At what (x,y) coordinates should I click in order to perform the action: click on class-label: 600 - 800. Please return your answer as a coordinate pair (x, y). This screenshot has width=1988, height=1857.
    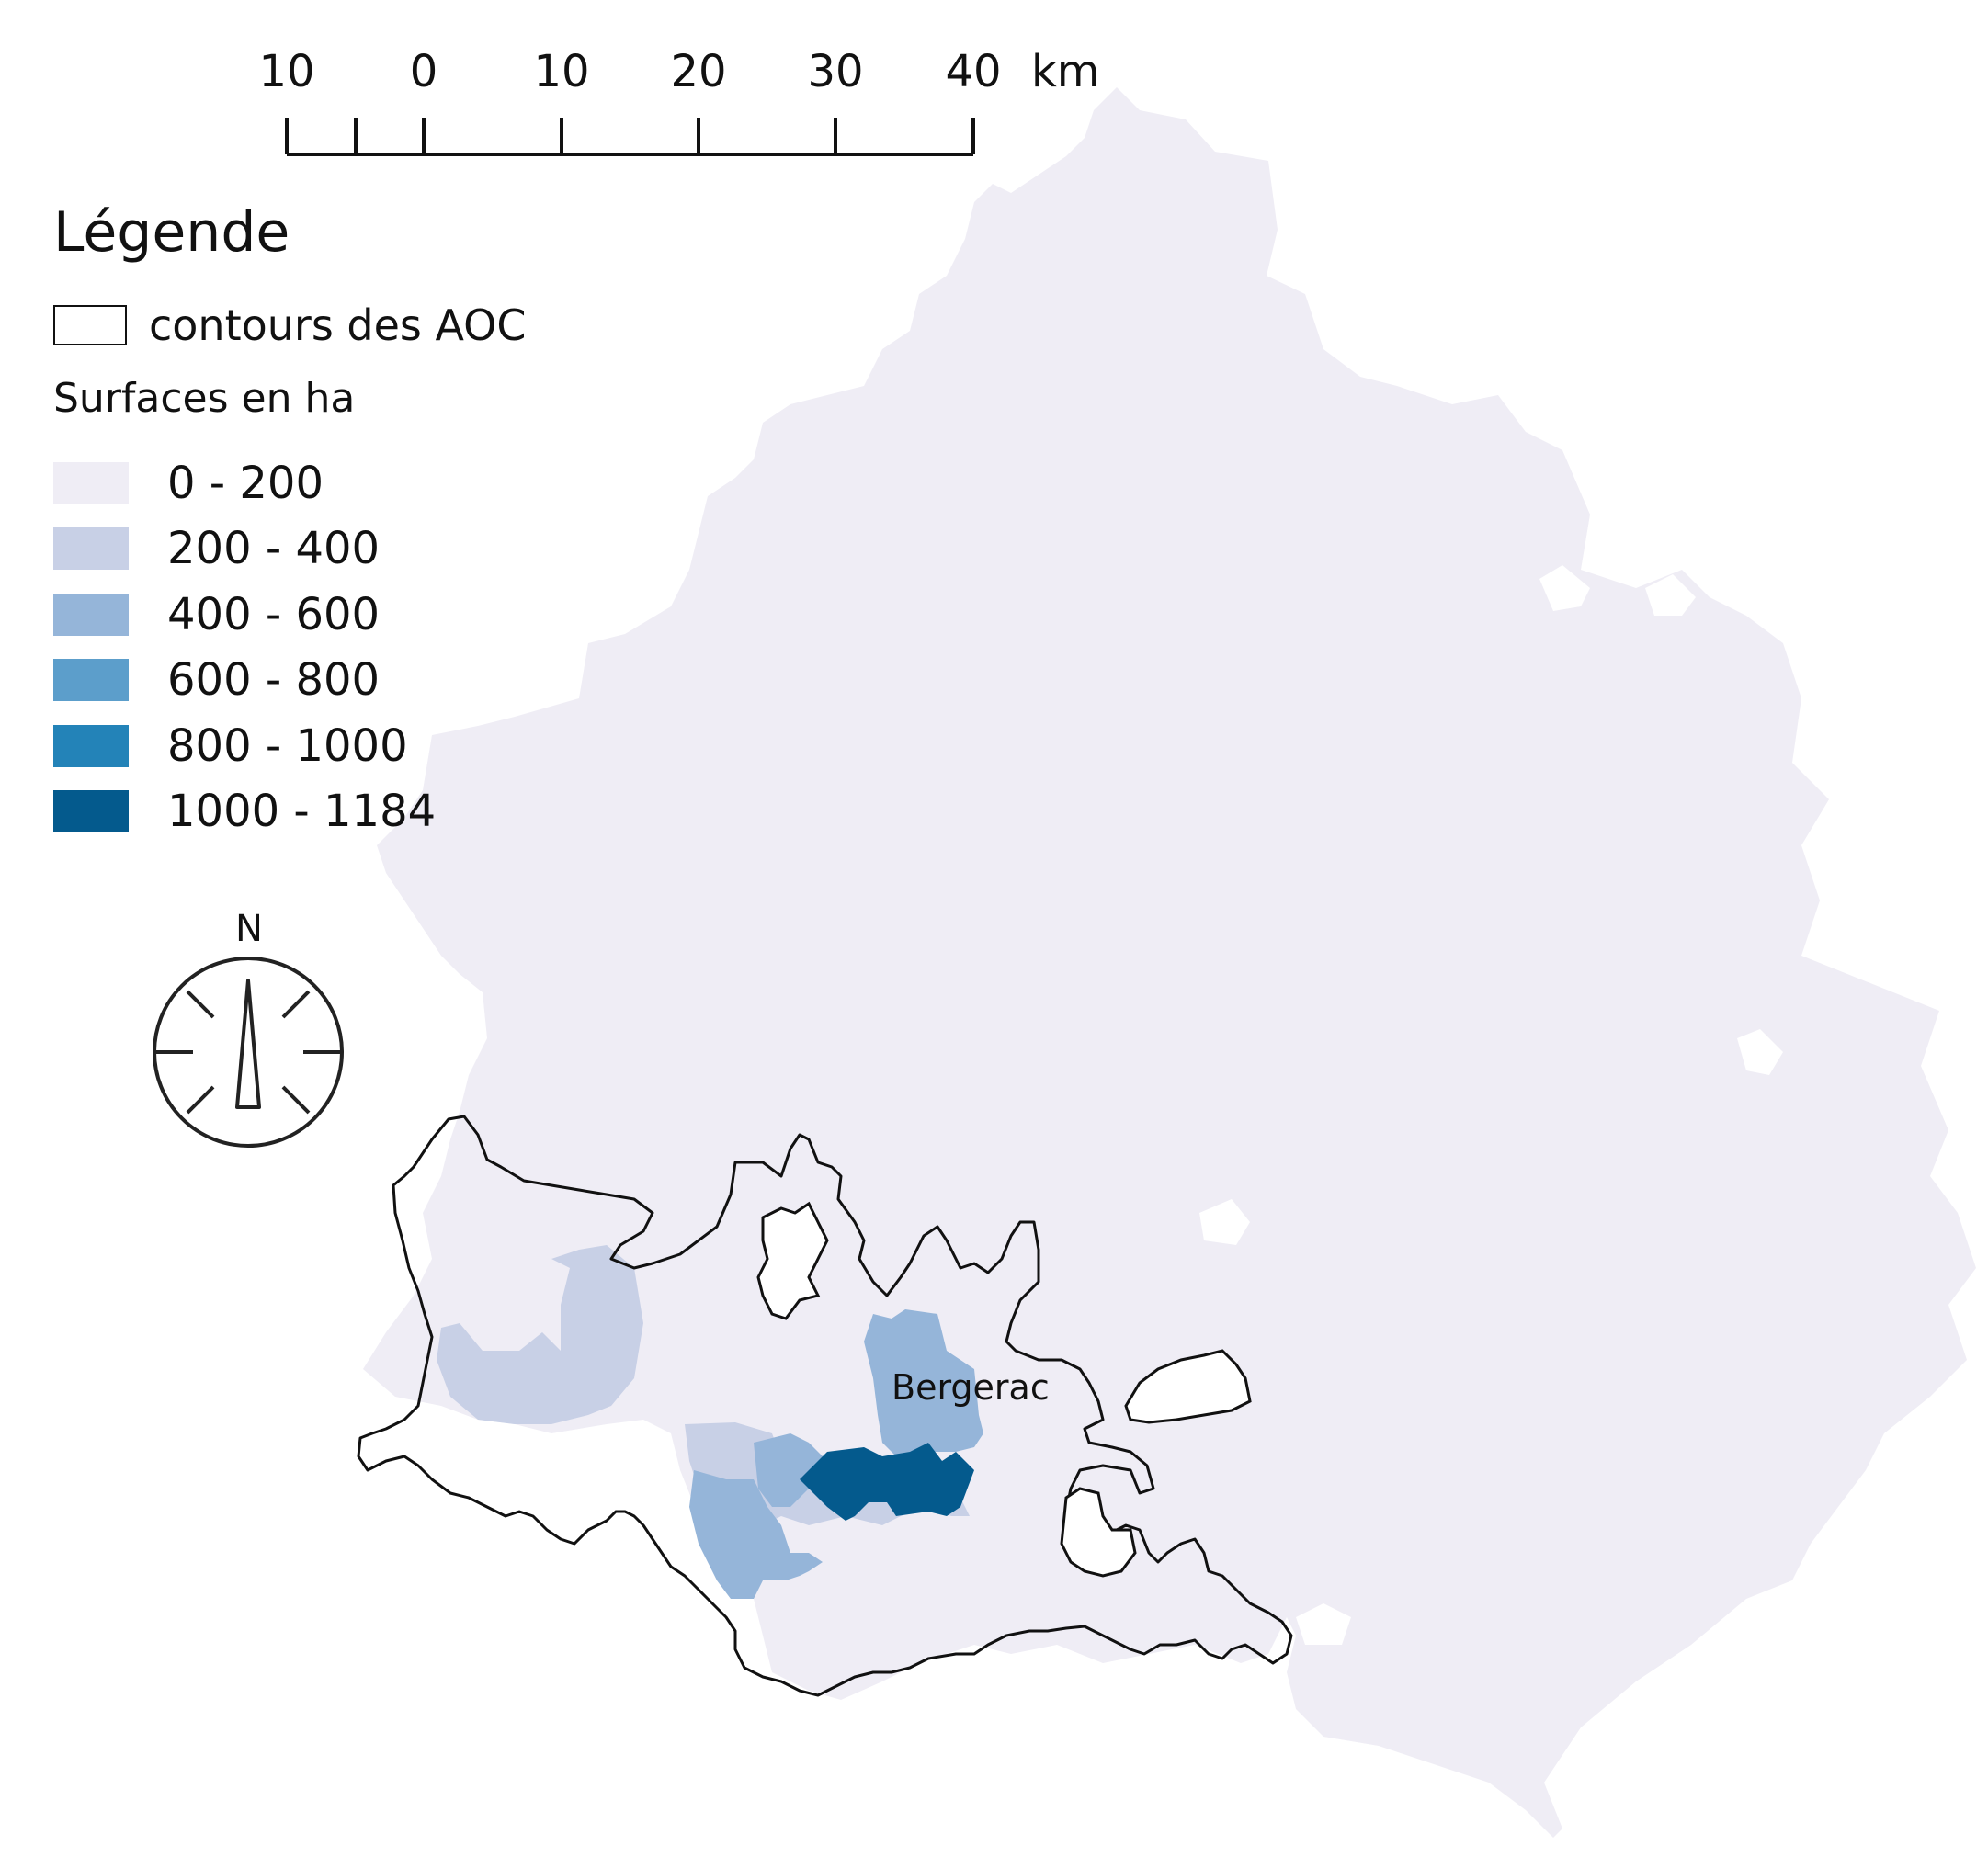
    Looking at the image, I should click on (274, 681).